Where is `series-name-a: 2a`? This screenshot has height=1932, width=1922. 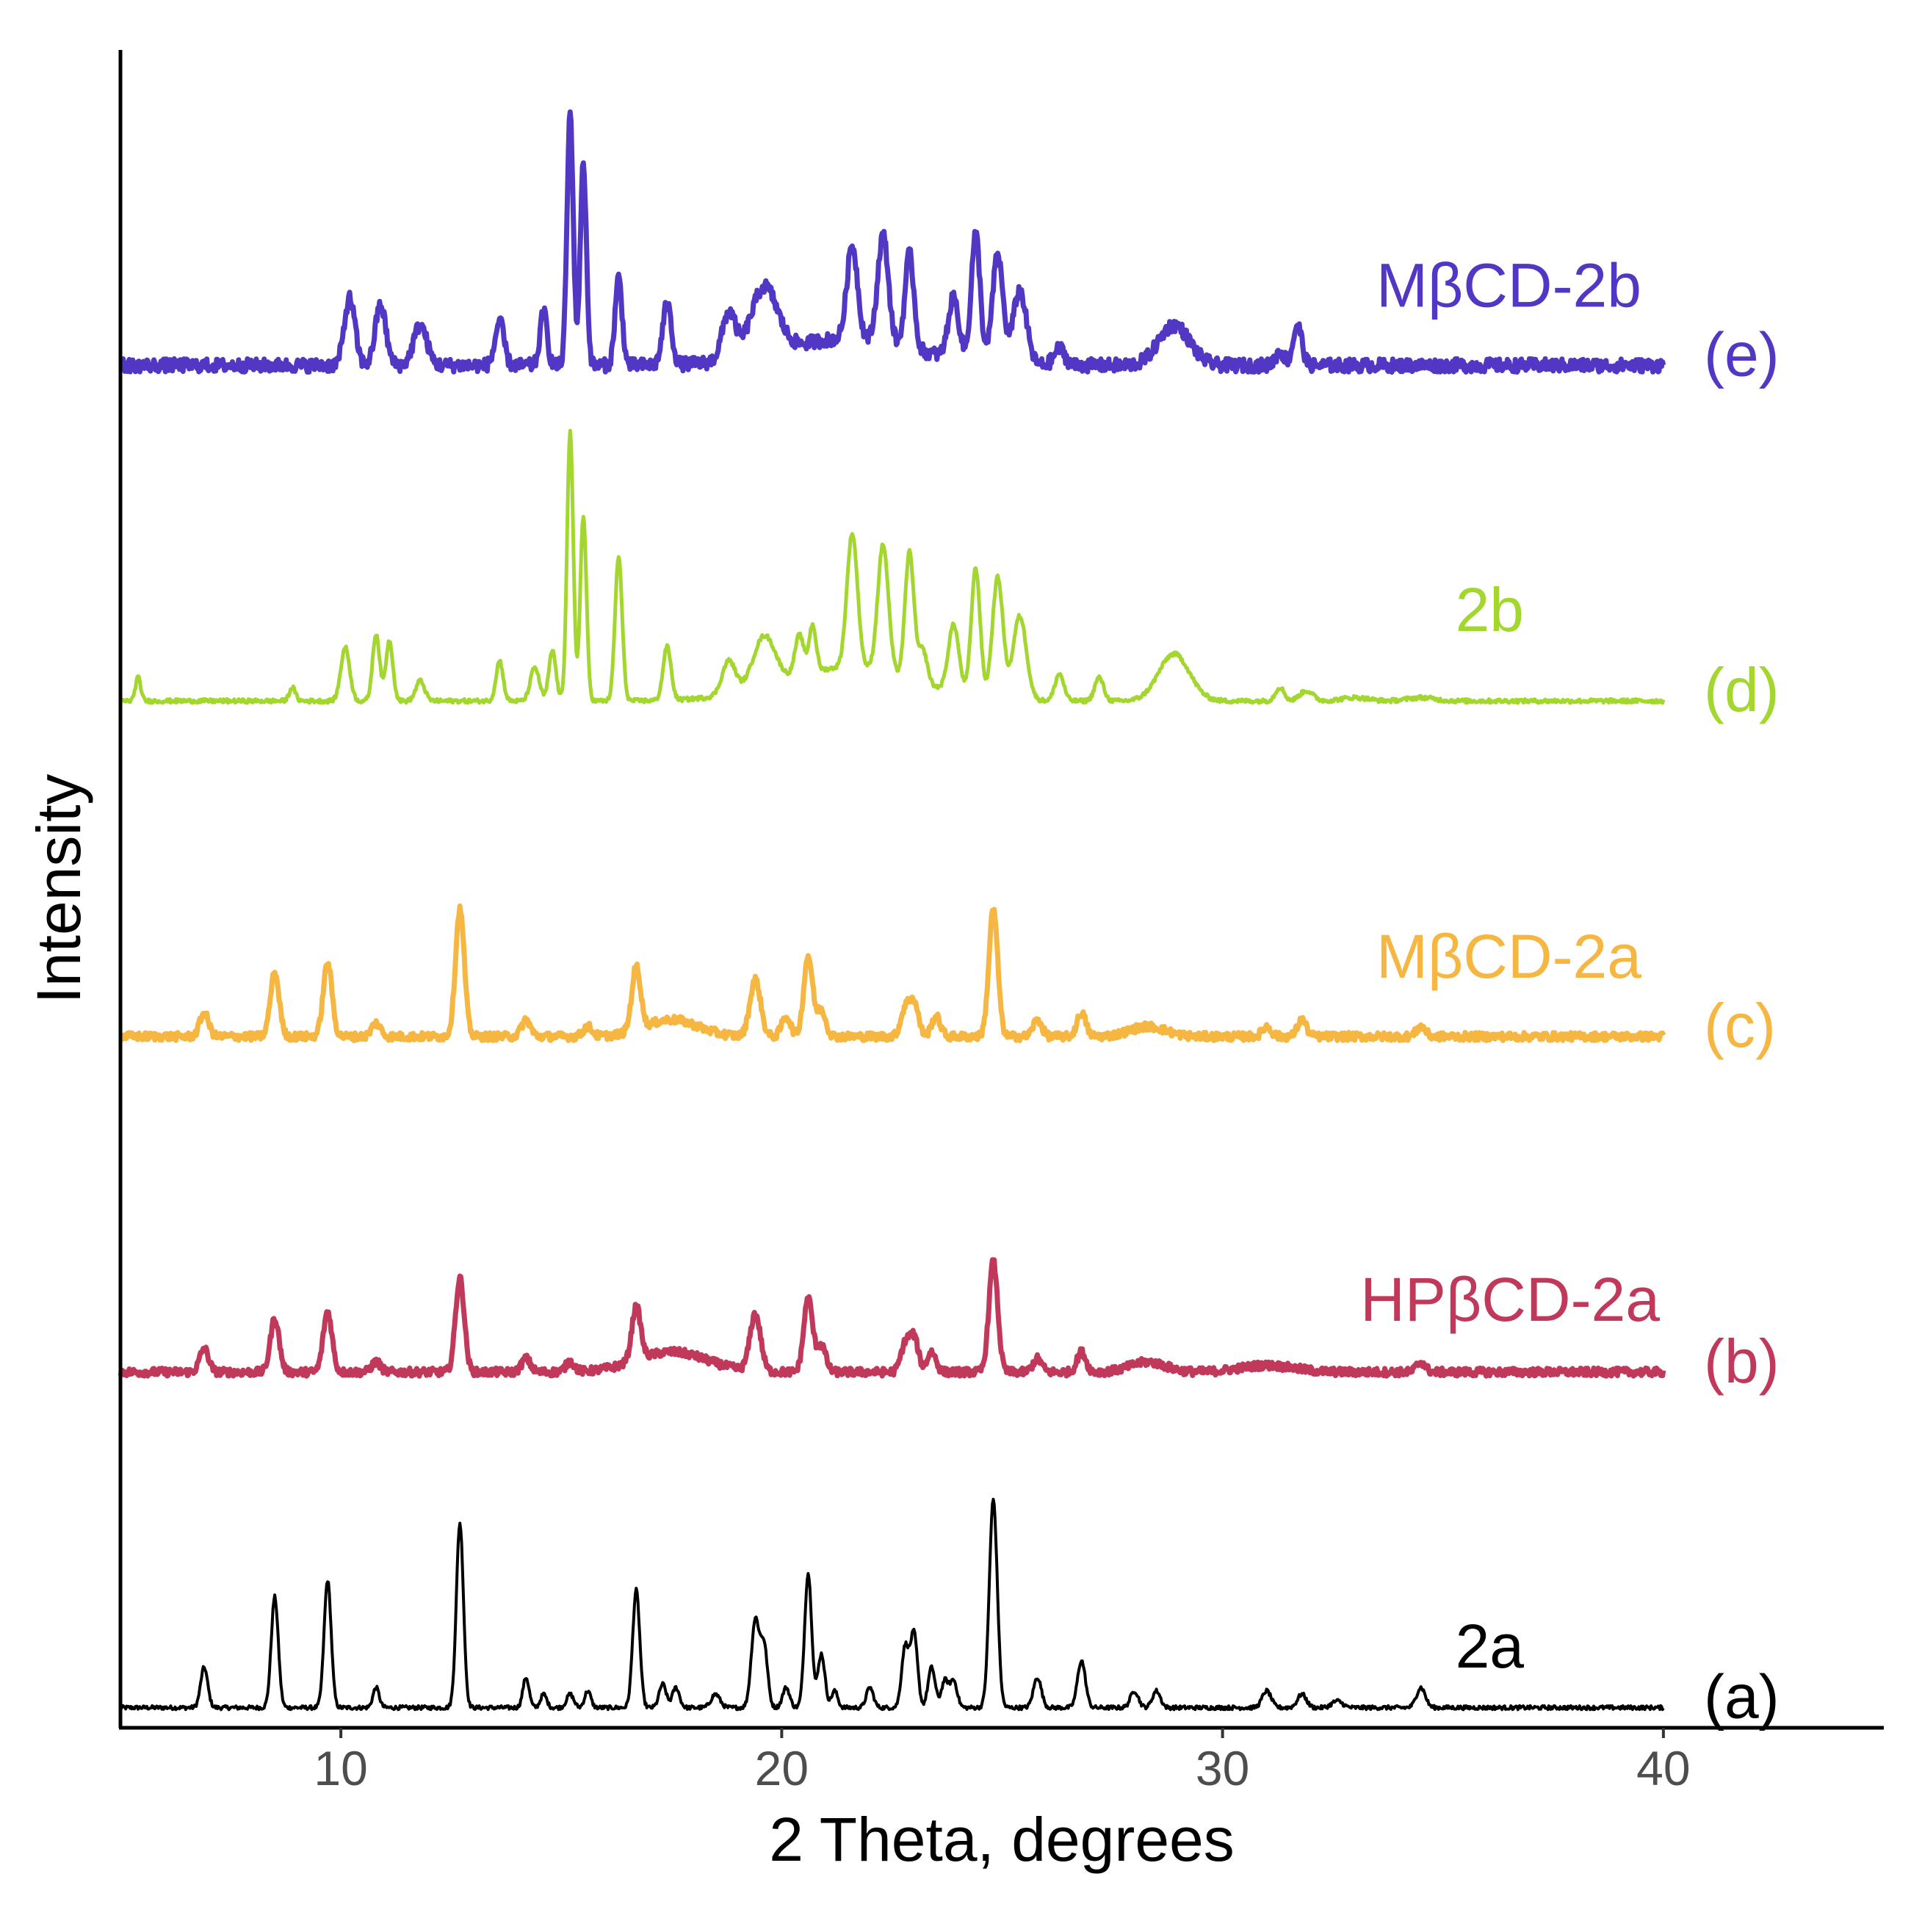 series-name-a: 2a is located at coordinates (1490, 1646).